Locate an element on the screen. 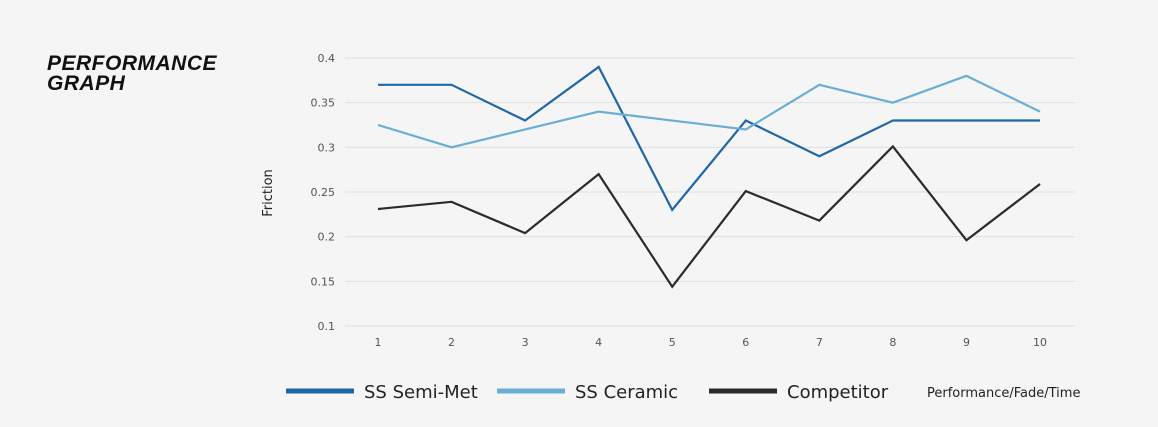 Image resolution: width=1158 pixels, height=427 pixels. series-line-ss-ceramic is located at coordinates (709, 111).